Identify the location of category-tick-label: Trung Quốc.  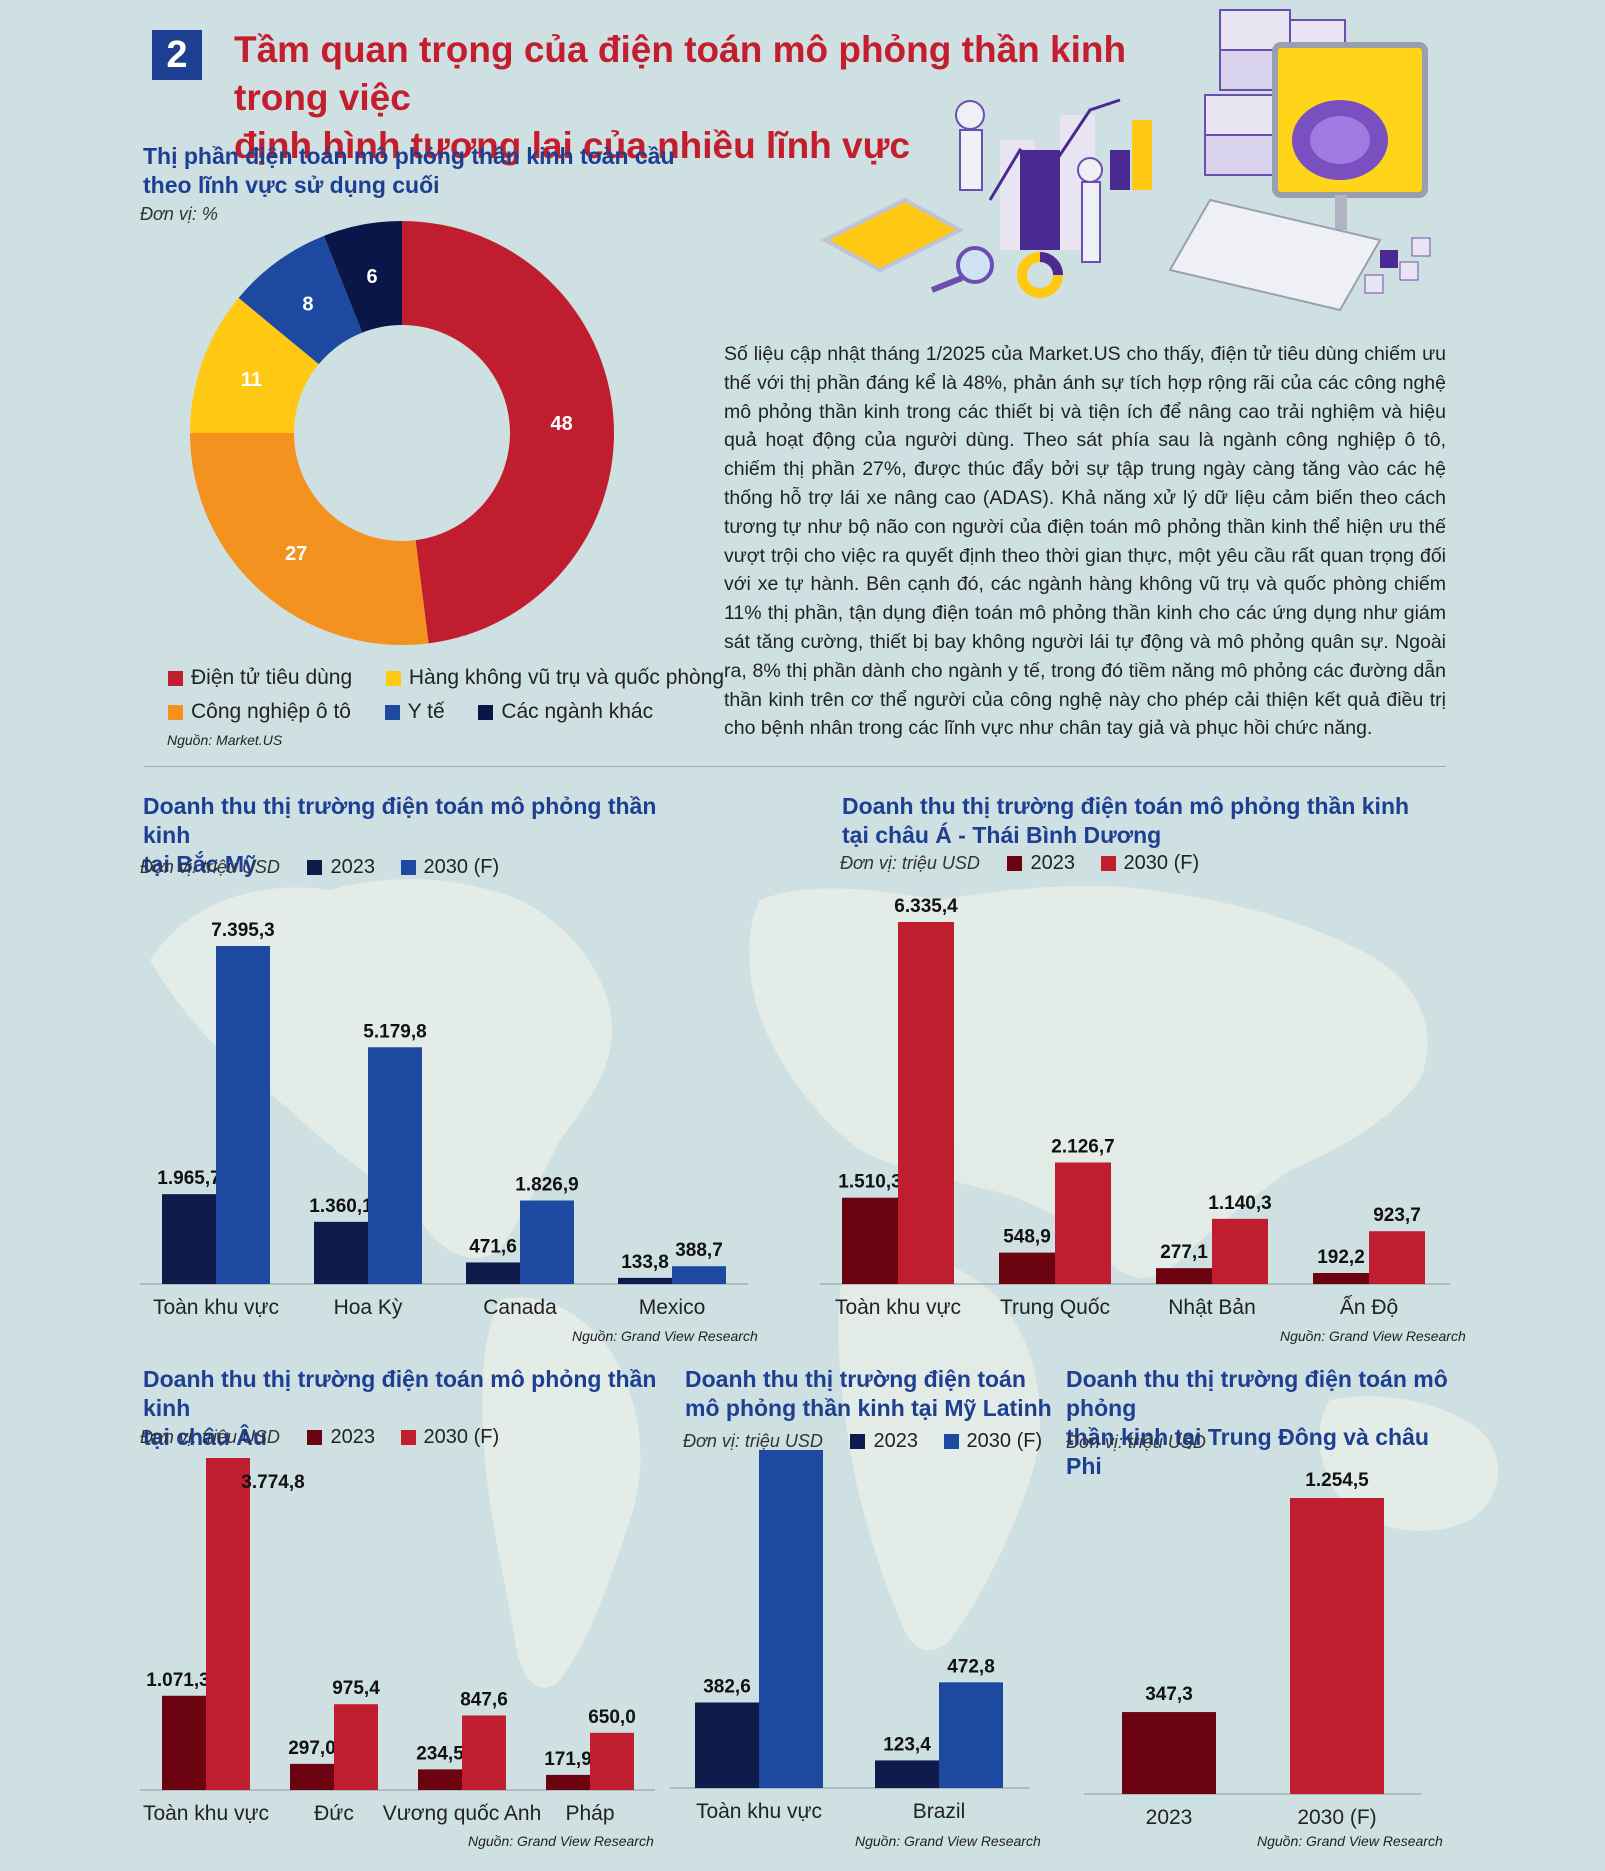
(1055, 1307).